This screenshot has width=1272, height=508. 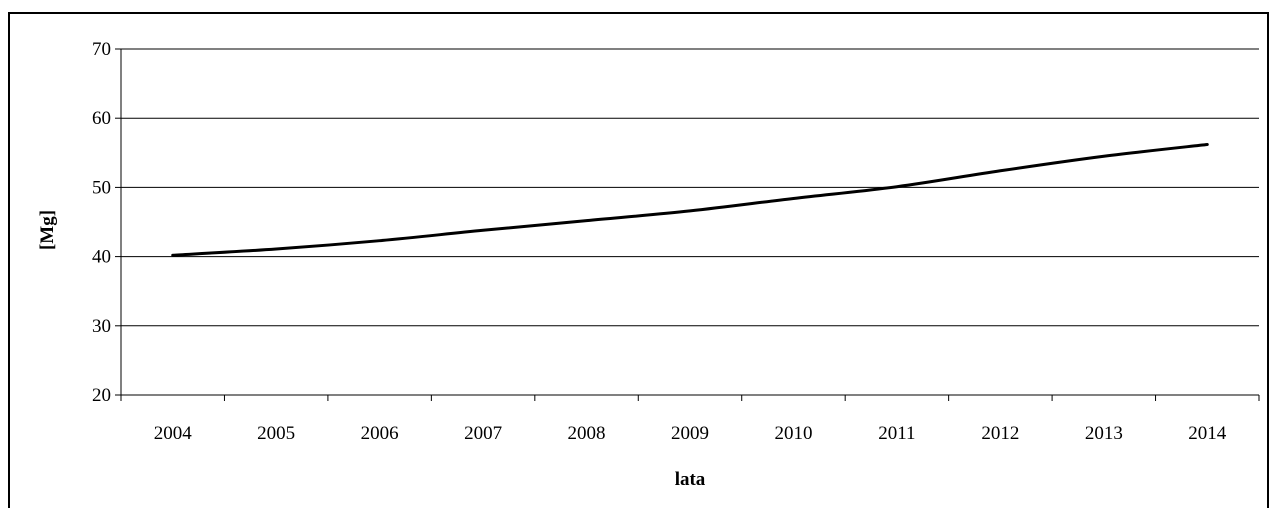 I want to click on x-tick-label: 2012, so click(x=1000, y=433).